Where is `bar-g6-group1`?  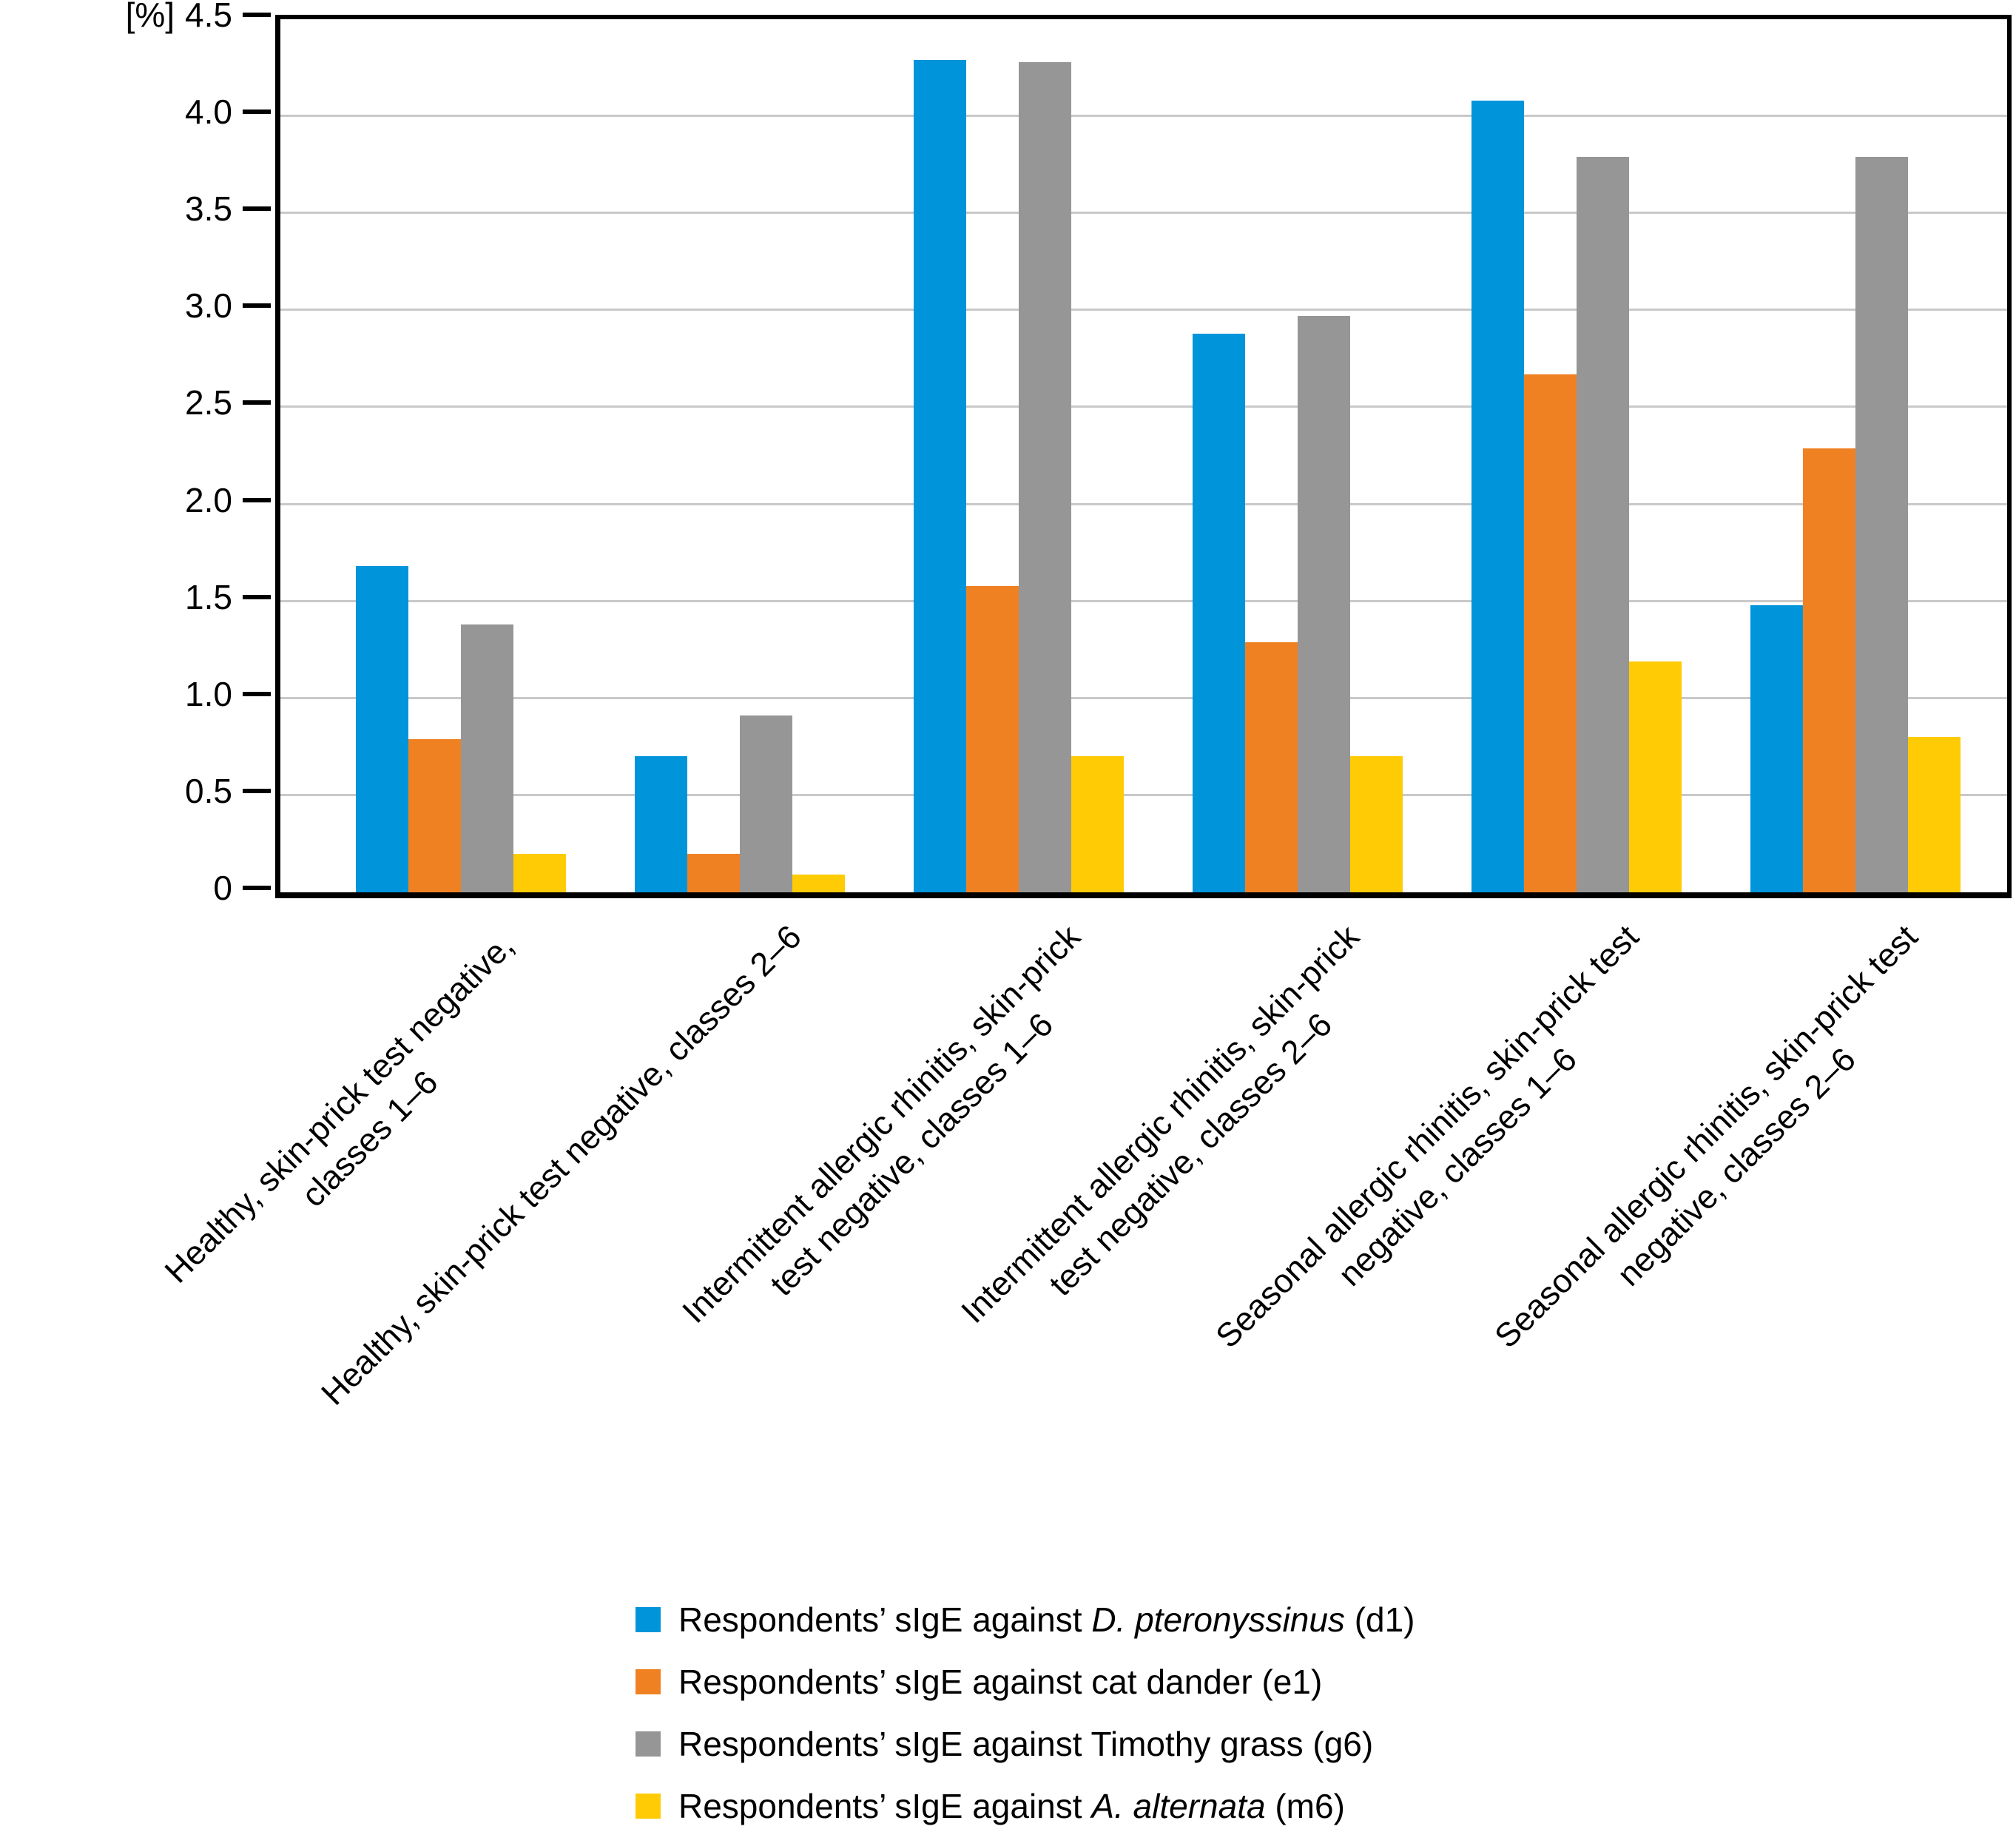
bar-g6-group1 is located at coordinates (487, 758).